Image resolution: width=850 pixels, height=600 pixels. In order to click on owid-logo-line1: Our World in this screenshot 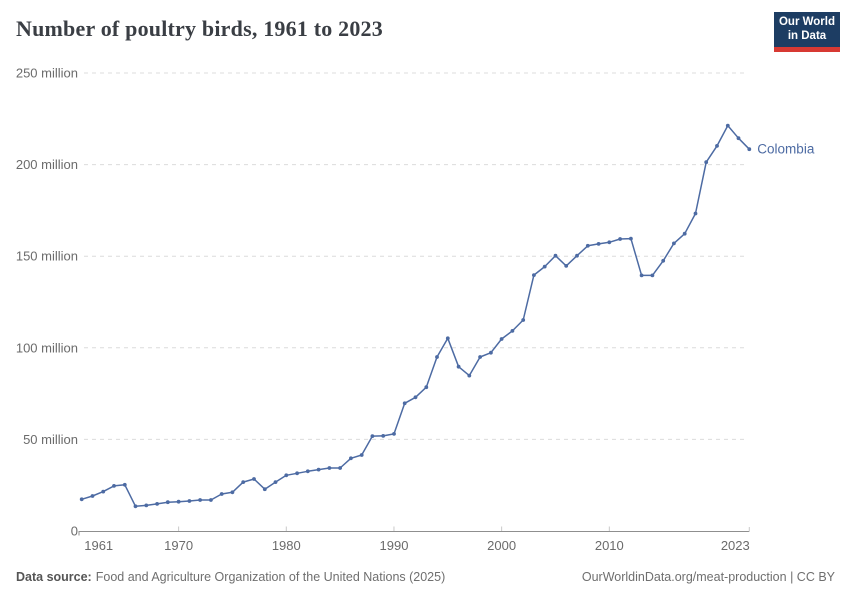, I will do `click(806, 22)`.